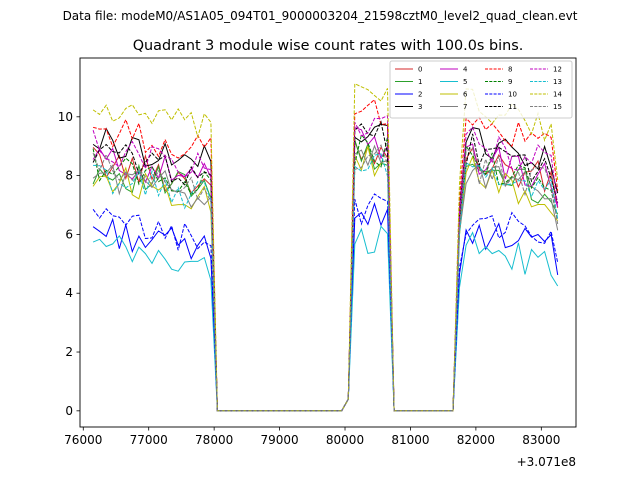  Describe the element at coordinates (83, 440) in the screenshot. I see `x-tick-label: 76000` at that location.